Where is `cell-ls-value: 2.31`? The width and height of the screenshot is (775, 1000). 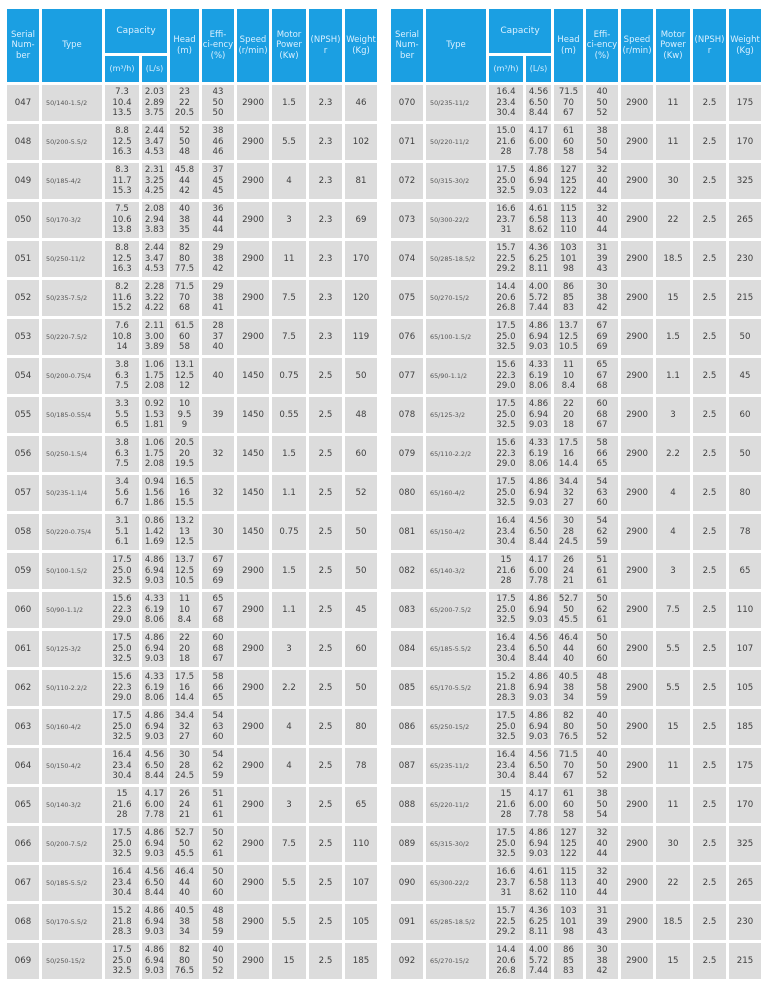
cell-ls-value: 2.31 is located at coordinates (154, 170).